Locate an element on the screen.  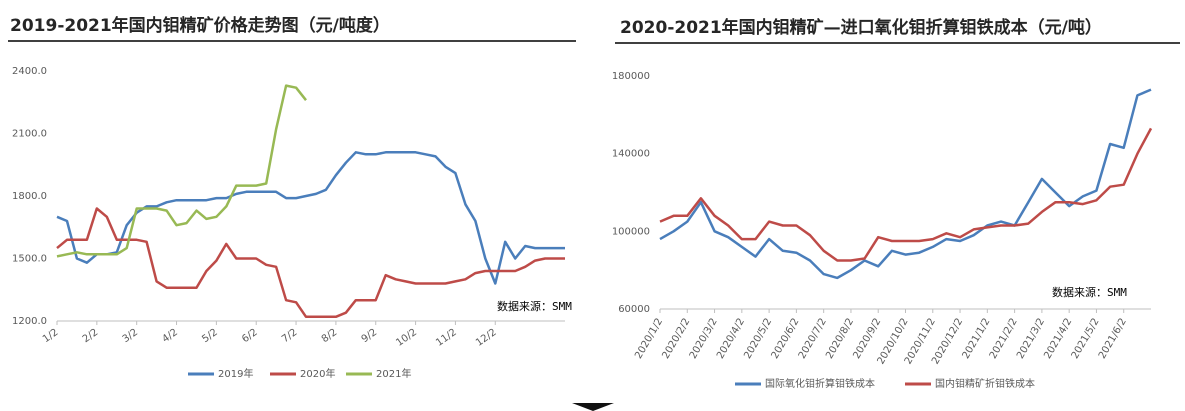
x-tick-label: 8/2 is located at coordinates (329, 336).